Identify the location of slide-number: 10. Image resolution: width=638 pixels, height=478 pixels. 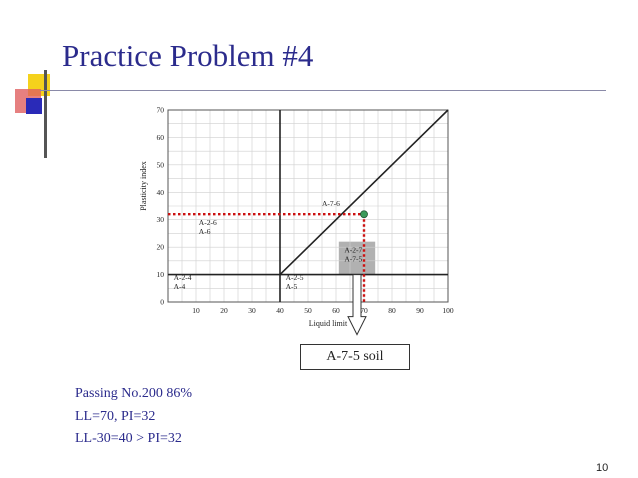
(602, 468).